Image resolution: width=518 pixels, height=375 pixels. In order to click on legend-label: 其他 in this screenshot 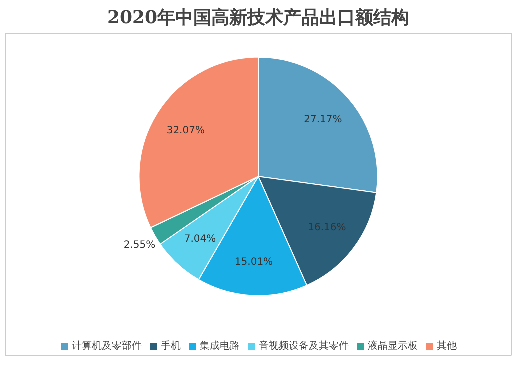, I will do `click(447, 346)`.